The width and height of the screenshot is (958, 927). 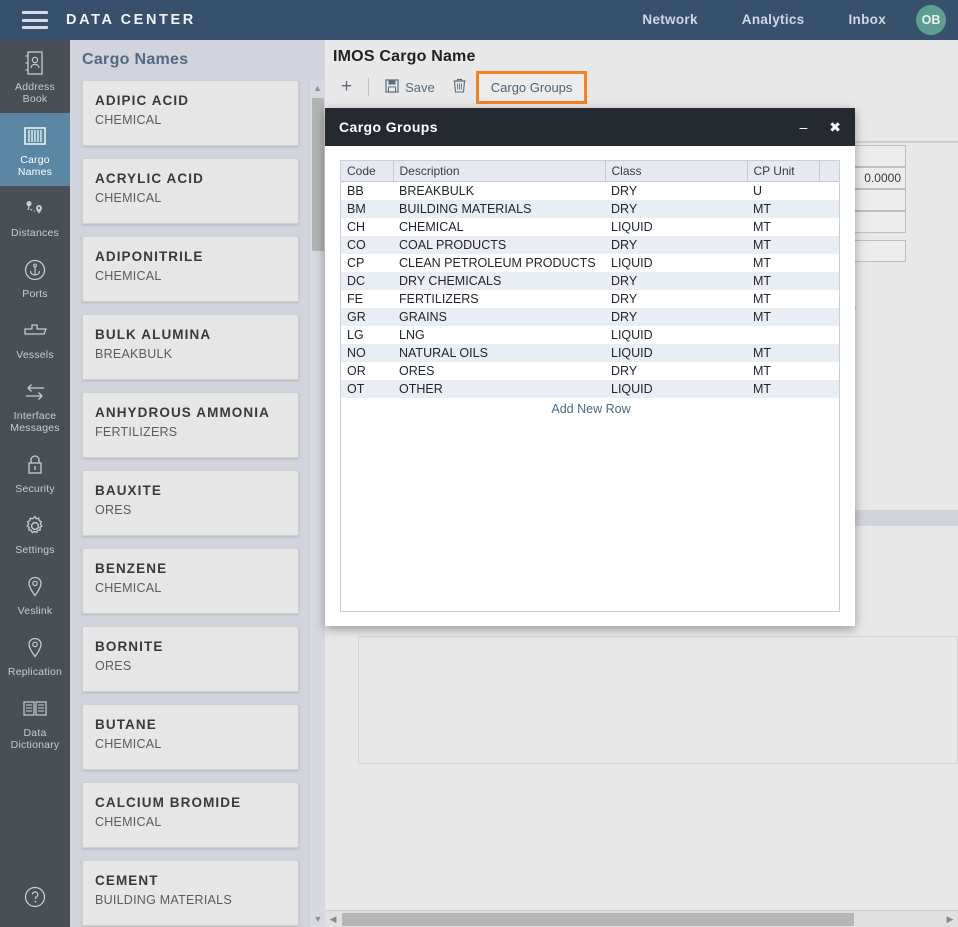 I want to click on table-row: BB BREAKBULK DRY U, so click(x=590, y=191).